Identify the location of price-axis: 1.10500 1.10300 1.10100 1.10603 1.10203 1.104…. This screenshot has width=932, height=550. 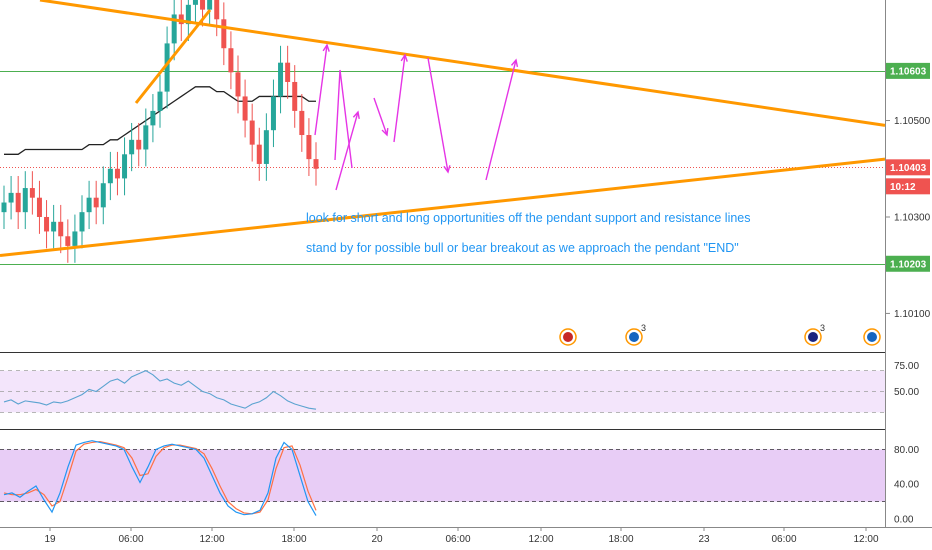
(908, 263).